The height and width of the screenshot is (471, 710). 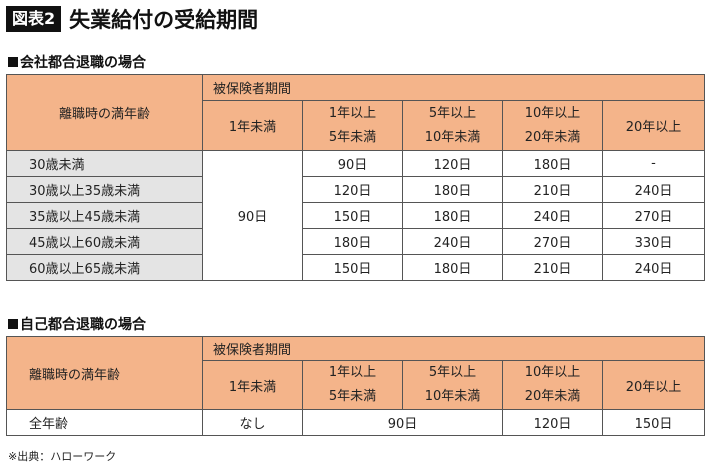 I want to click on age-cell: 35歳以上45歳未満, so click(x=104, y=215).